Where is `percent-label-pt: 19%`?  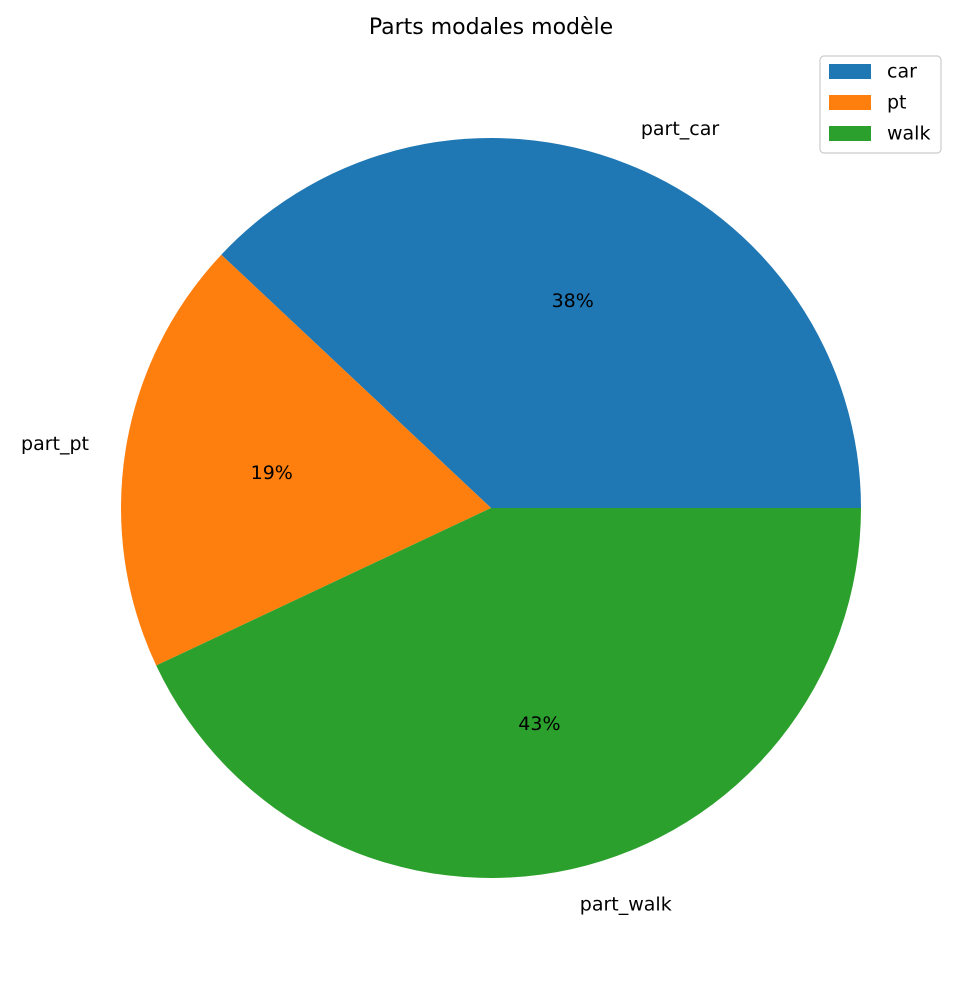 percent-label-pt: 19% is located at coordinates (272, 473).